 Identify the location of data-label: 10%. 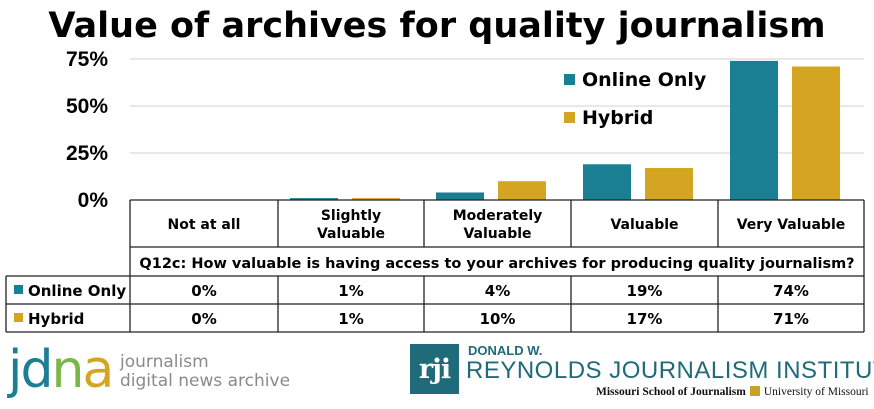
(498, 319).